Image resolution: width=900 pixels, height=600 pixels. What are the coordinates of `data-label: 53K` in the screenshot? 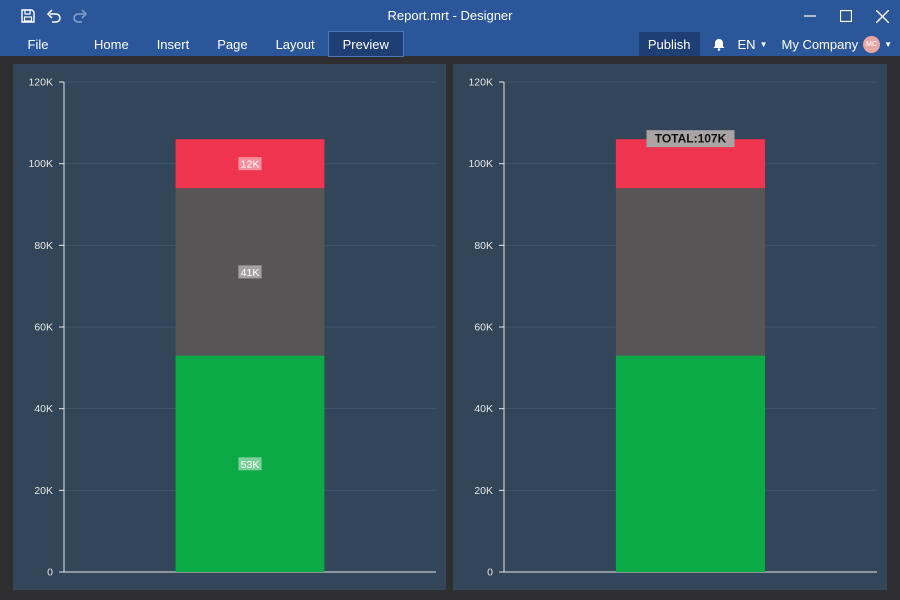 It's located at (250, 465).